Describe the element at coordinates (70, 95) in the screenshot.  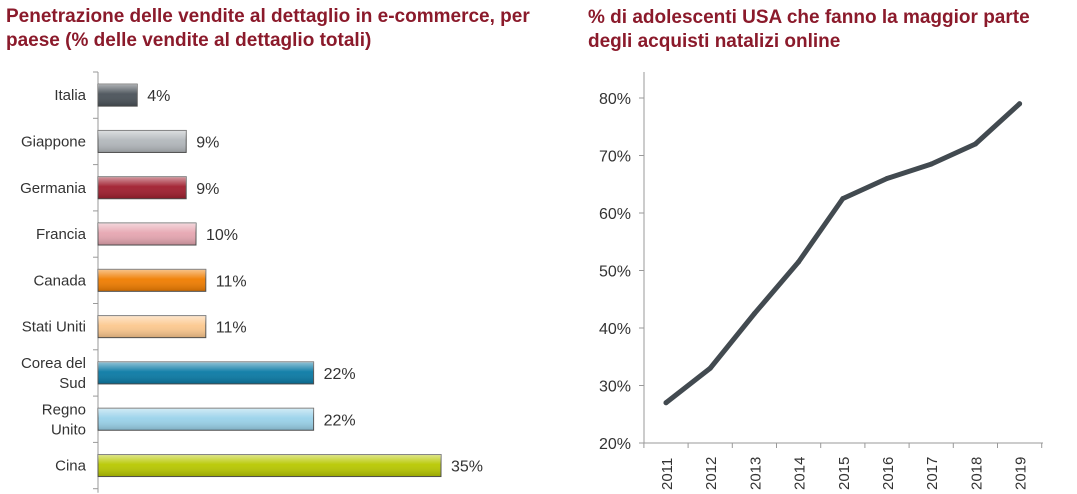
I see `category-label: Italia` at that location.